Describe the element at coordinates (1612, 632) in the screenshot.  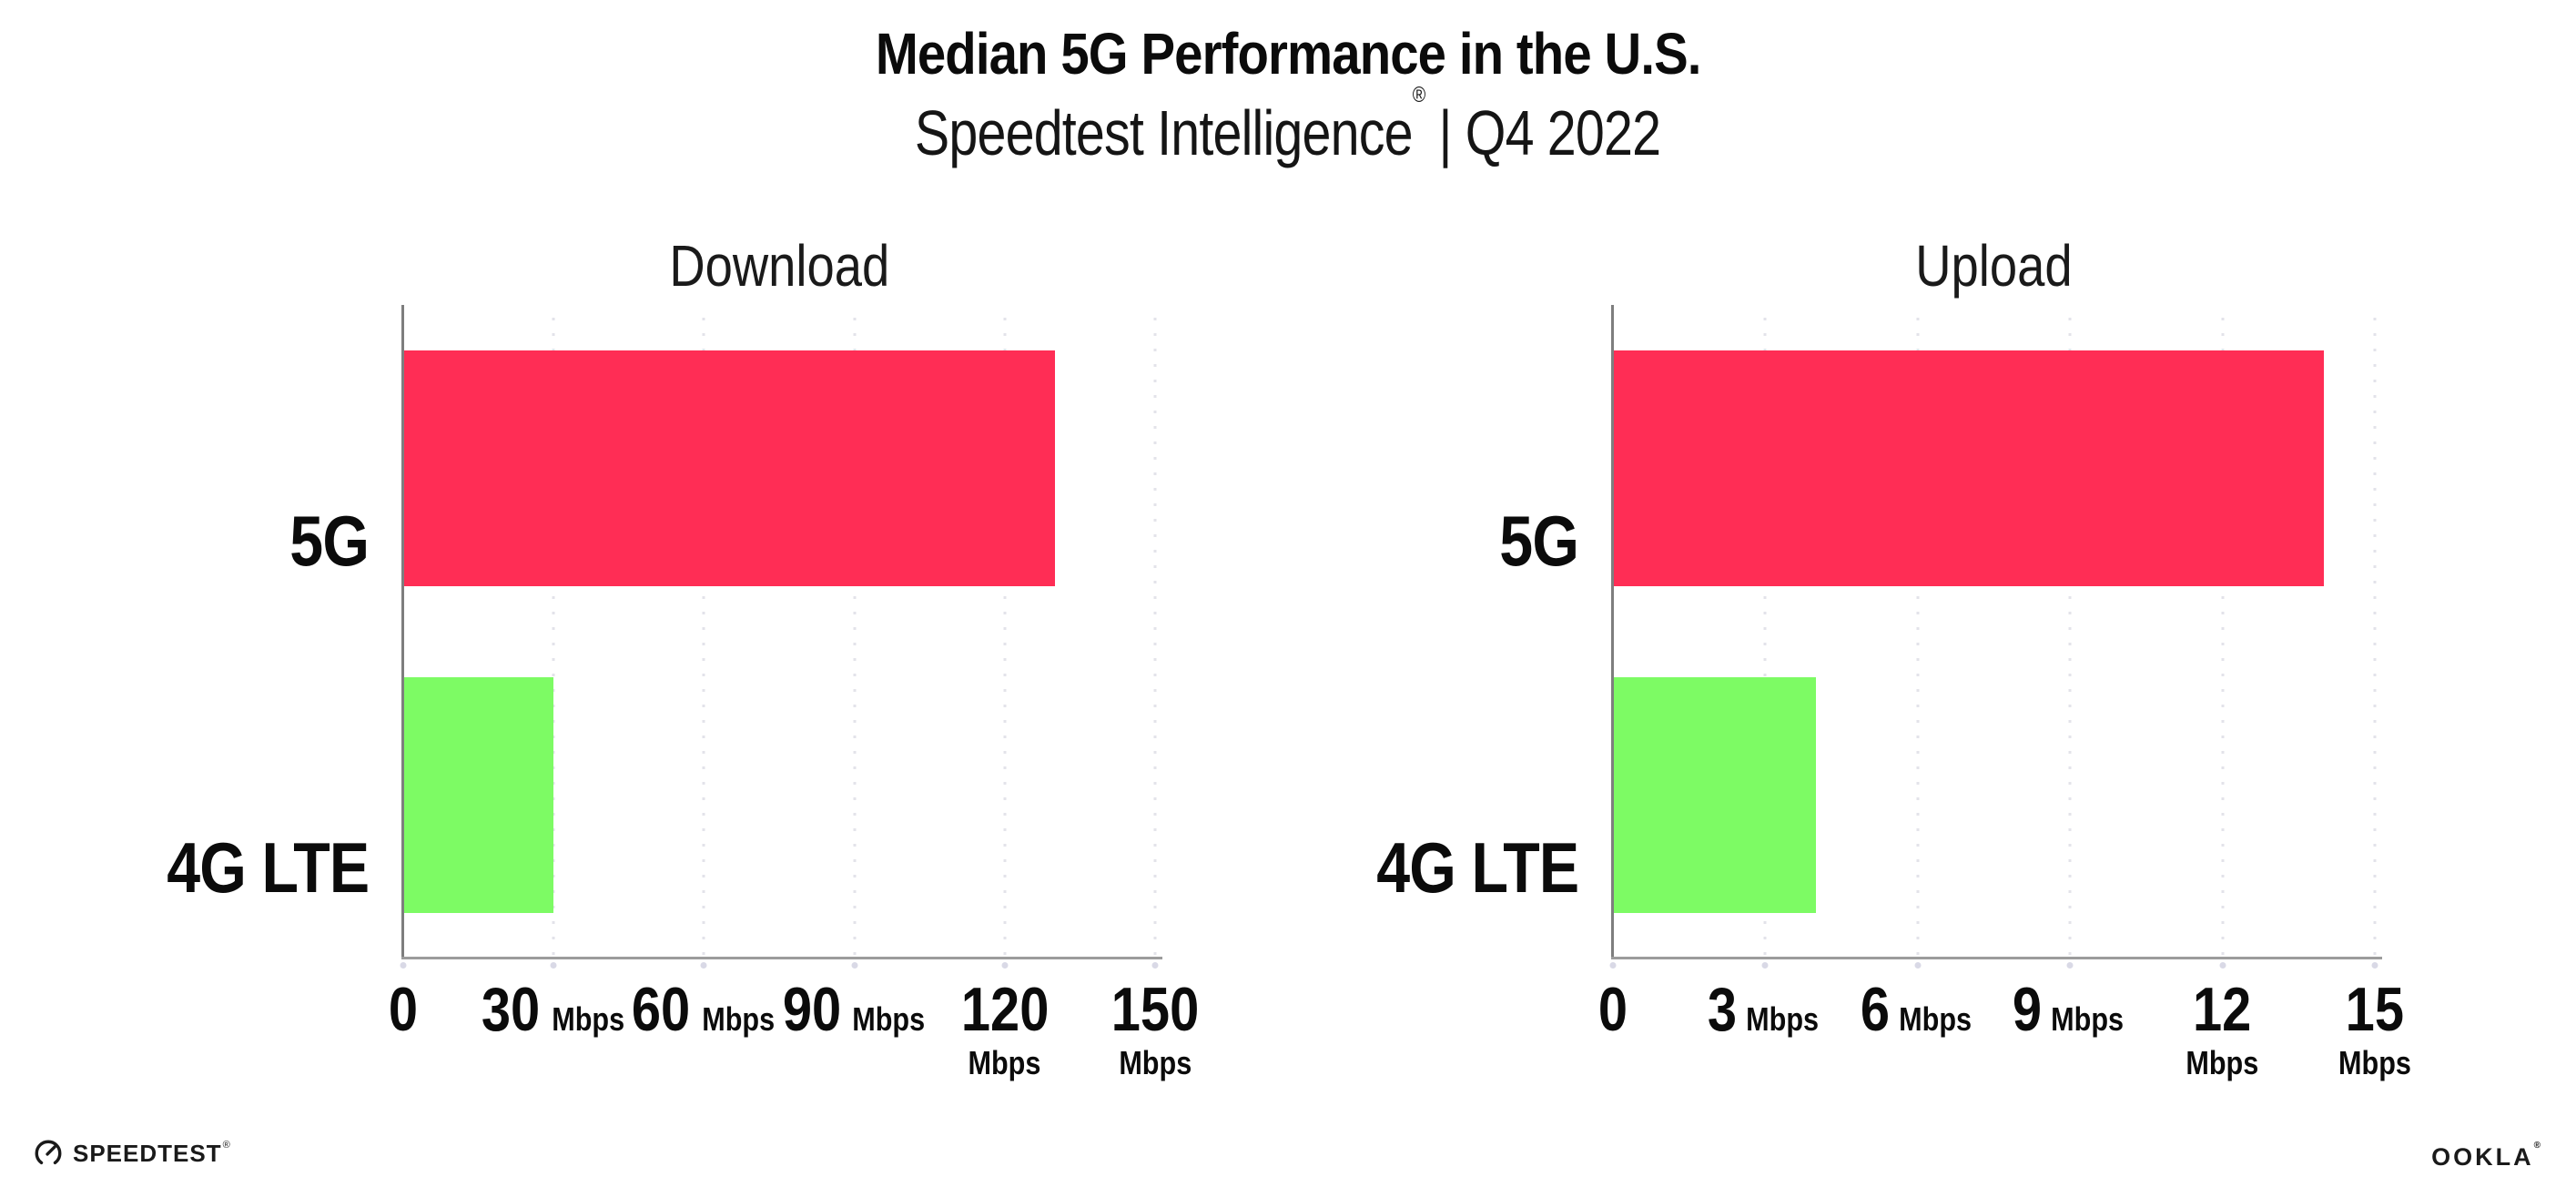
I see `upload-y-axis` at that location.